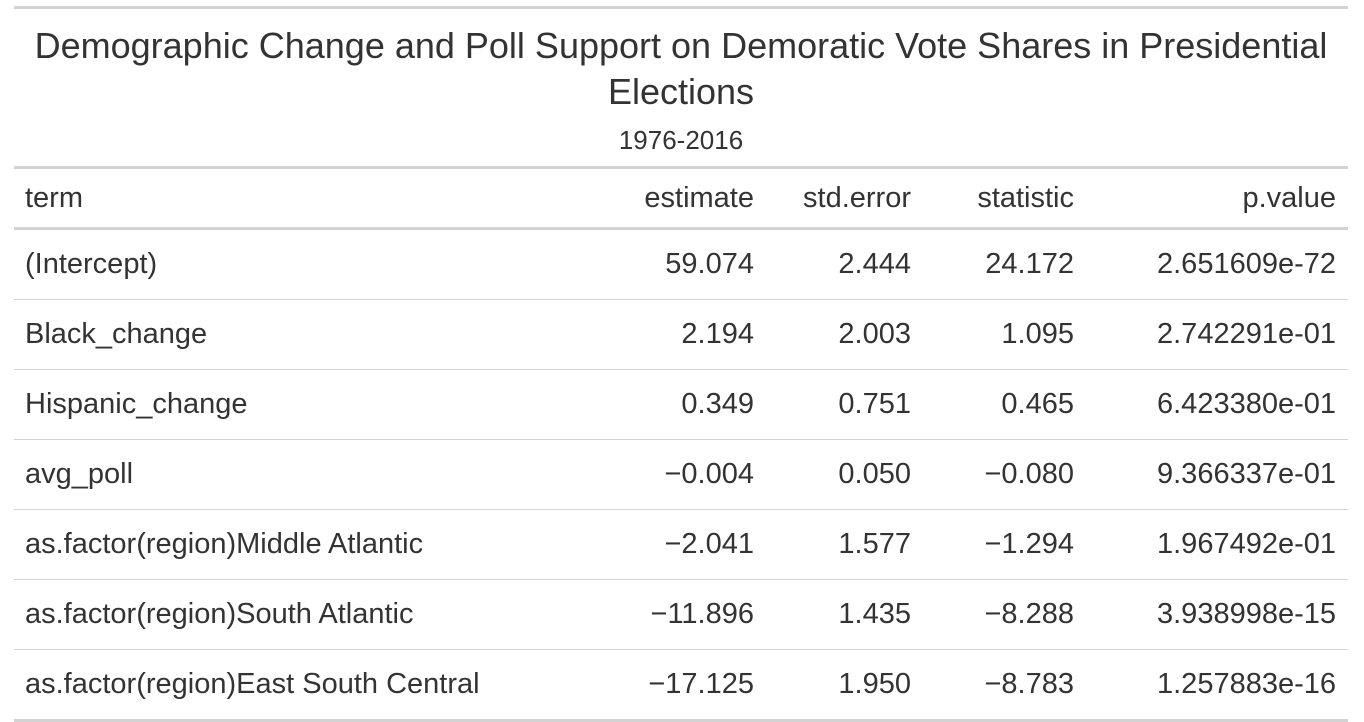 The width and height of the screenshot is (1364, 722). What do you see at coordinates (684, 335) in the screenshot?
I see `cell-estimate: 2.194` at bounding box center [684, 335].